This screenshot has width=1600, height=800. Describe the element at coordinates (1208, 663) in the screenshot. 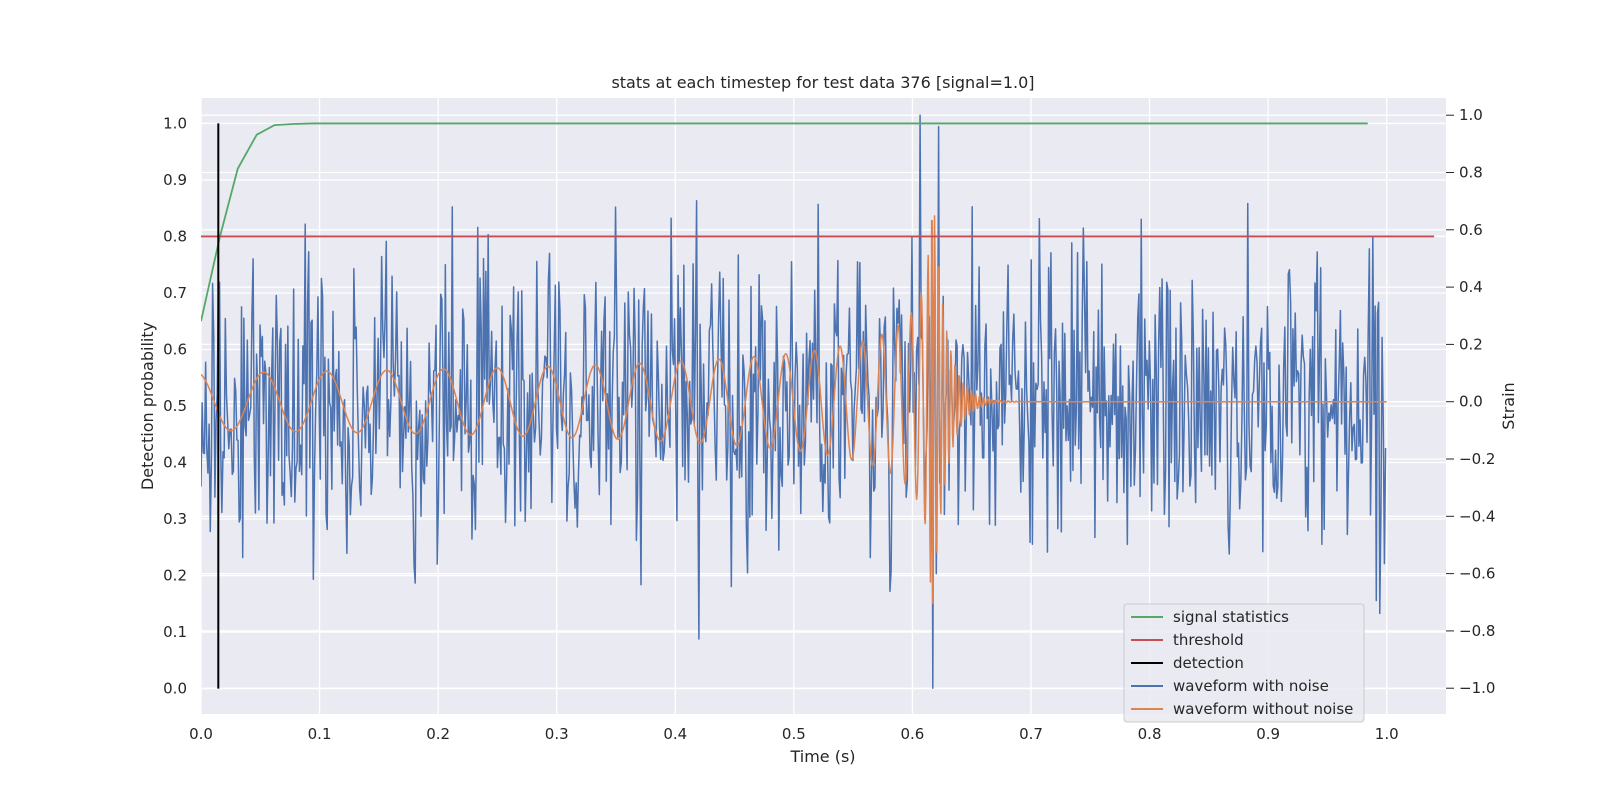

I see `legend-label-detection: detection` at that location.